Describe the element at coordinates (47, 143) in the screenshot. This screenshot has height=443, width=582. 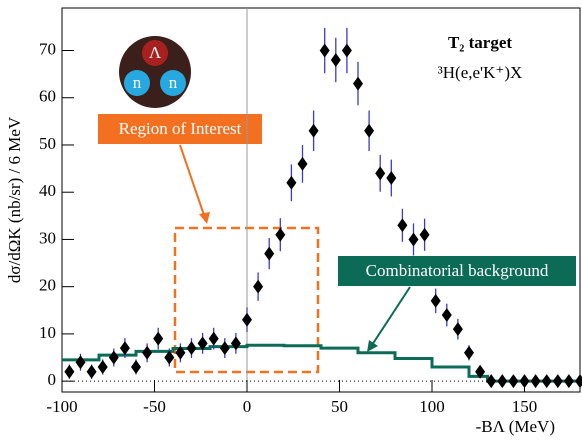
I see `y-tick-label: 50` at that location.